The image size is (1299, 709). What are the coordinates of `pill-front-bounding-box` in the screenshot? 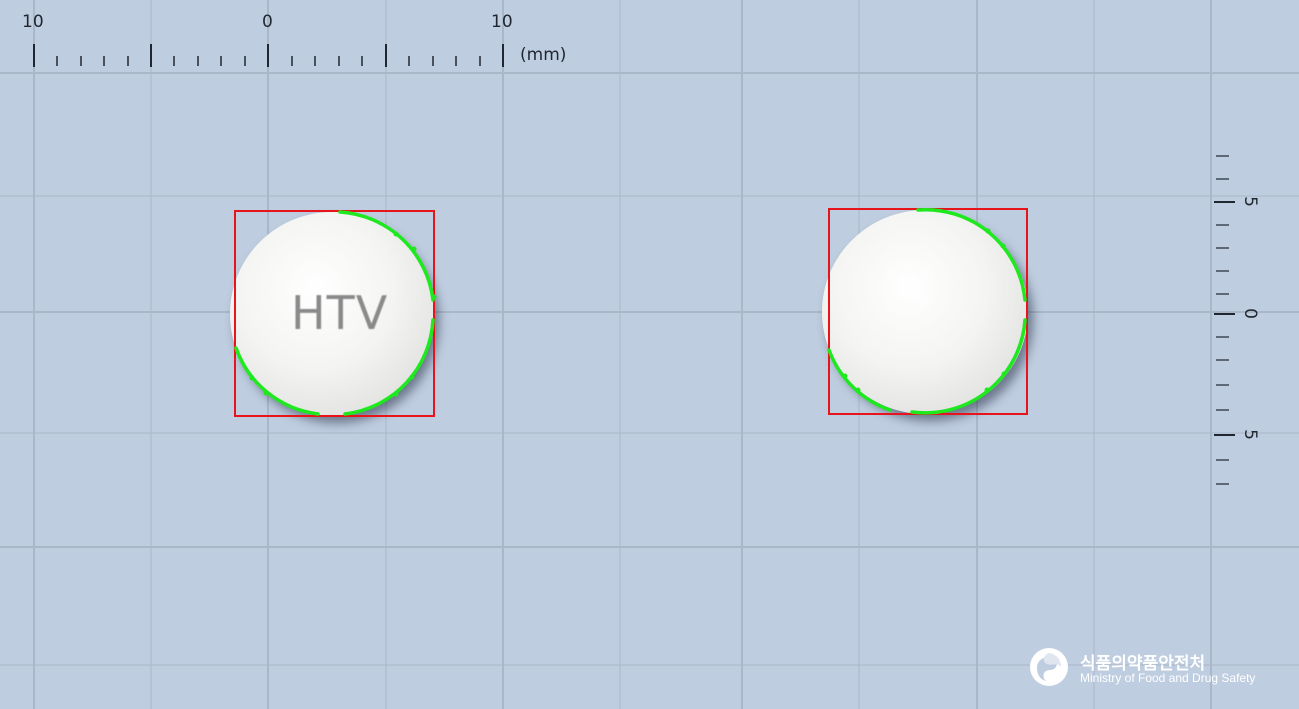 It's located at (334, 313).